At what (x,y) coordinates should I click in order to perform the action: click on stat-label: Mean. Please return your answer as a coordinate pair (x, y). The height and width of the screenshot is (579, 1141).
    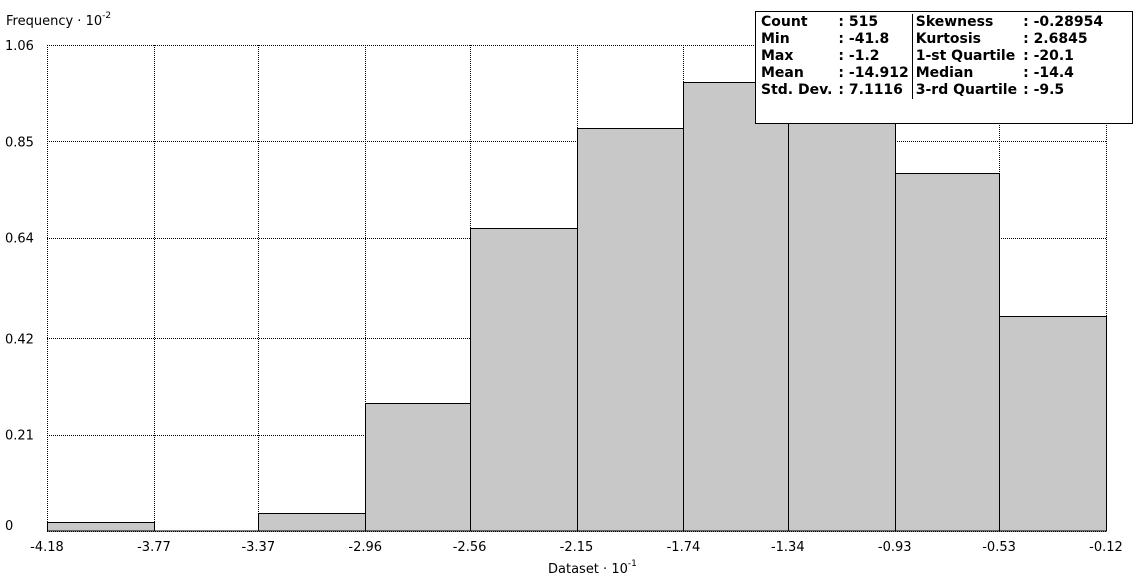
    Looking at the image, I should click on (782, 73).